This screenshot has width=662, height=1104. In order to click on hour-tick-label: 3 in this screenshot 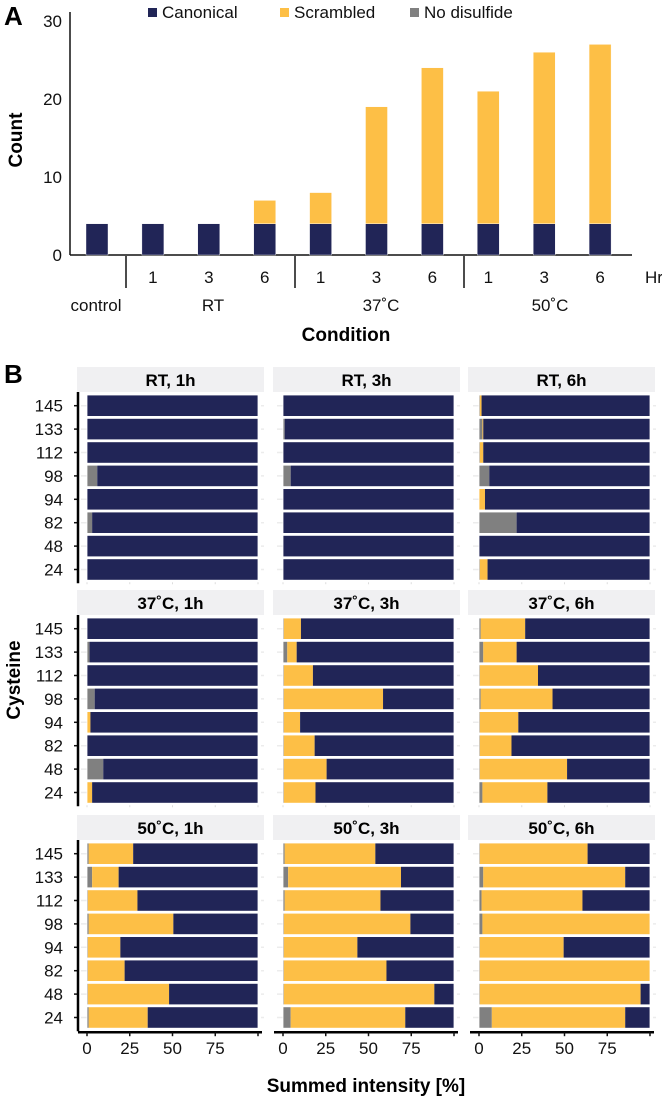, I will do `click(208, 277)`.